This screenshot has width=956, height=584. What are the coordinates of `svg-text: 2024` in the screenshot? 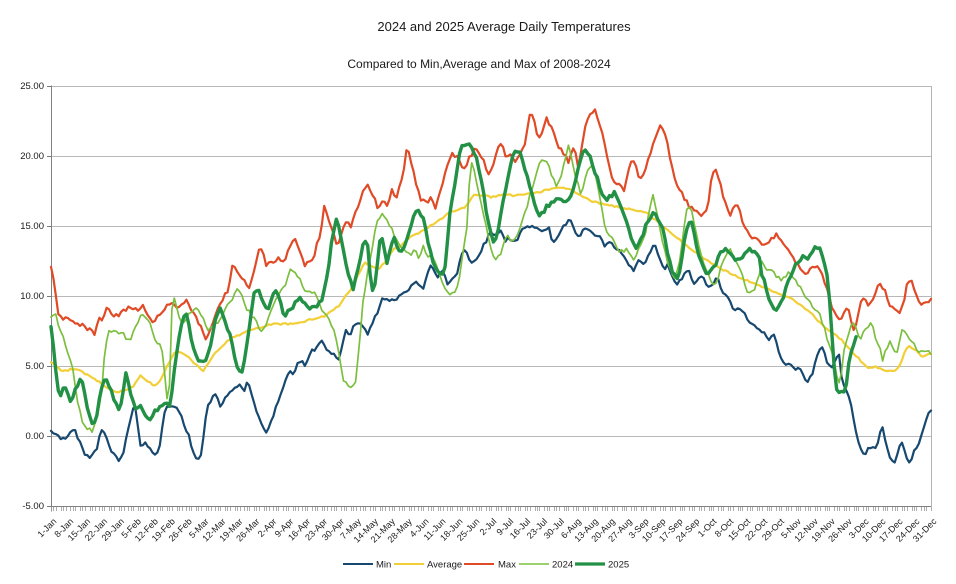 It's located at (562, 565).